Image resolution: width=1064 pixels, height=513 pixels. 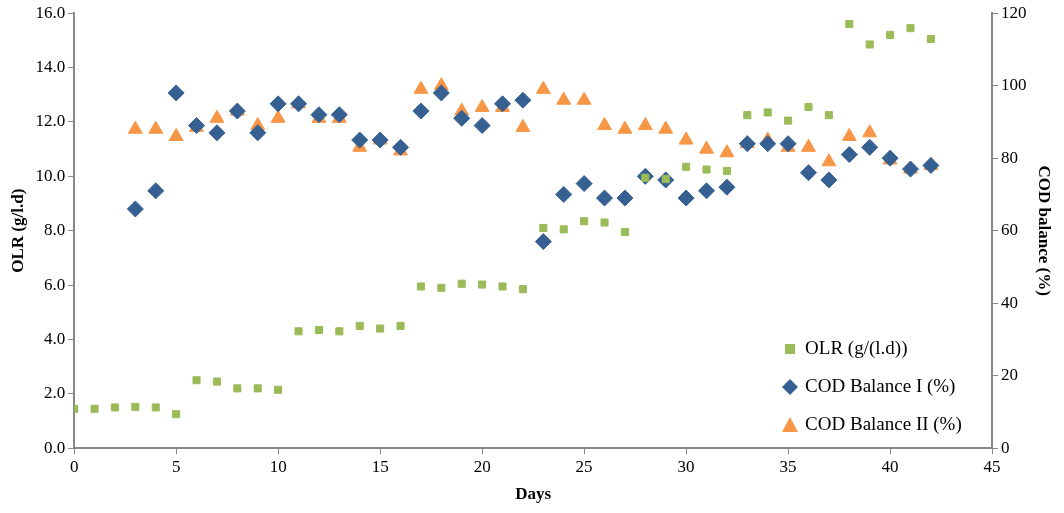 What do you see at coordinates (1005, 447) in the screenshot?
I see `y2-tick-label: 0` at bounding box center [1005, 447].